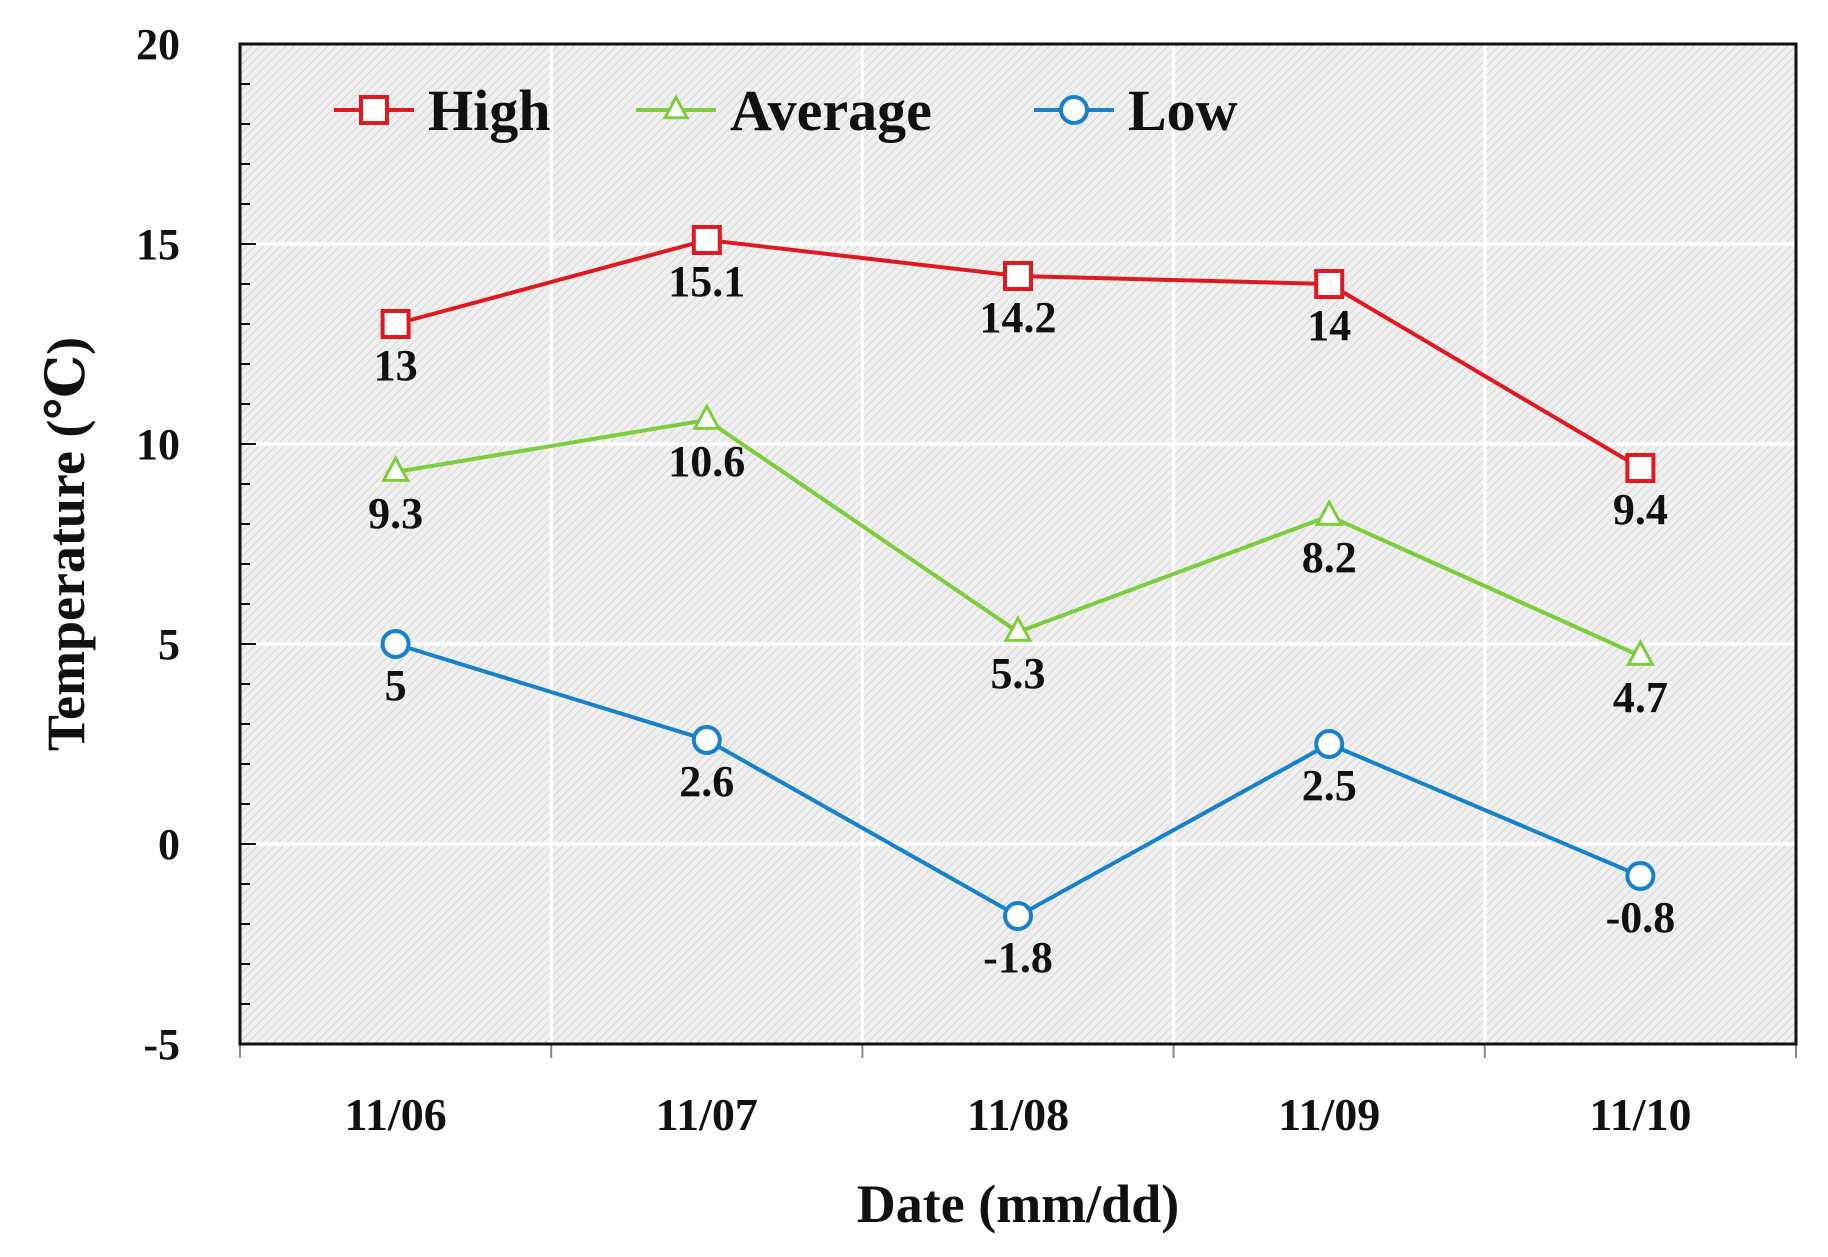  I want to click on legend-item-high: High, so click(442, 110).